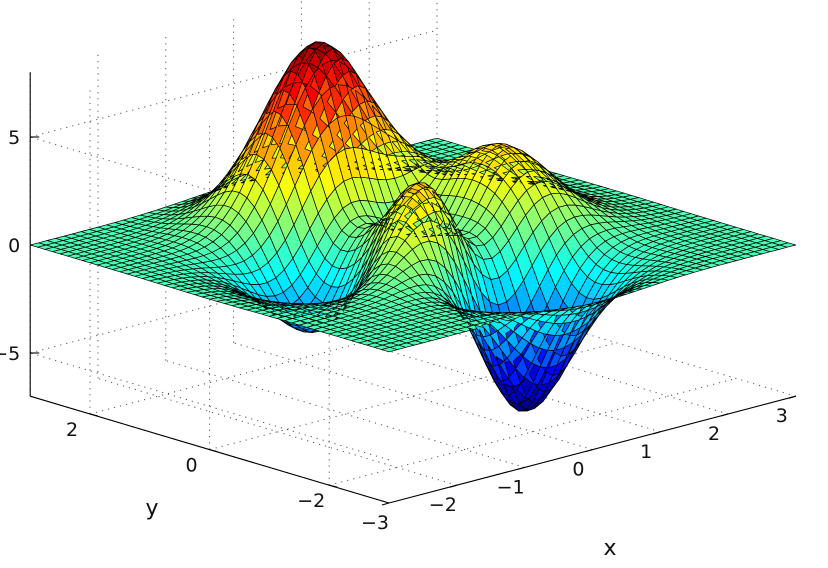 Image resolution: width=828 pixels, height=568 pixels. What do you see at coordinates (782, 416) in the screenshot?
I see `x-tick-label: 3` at bounding box center [782, 416].